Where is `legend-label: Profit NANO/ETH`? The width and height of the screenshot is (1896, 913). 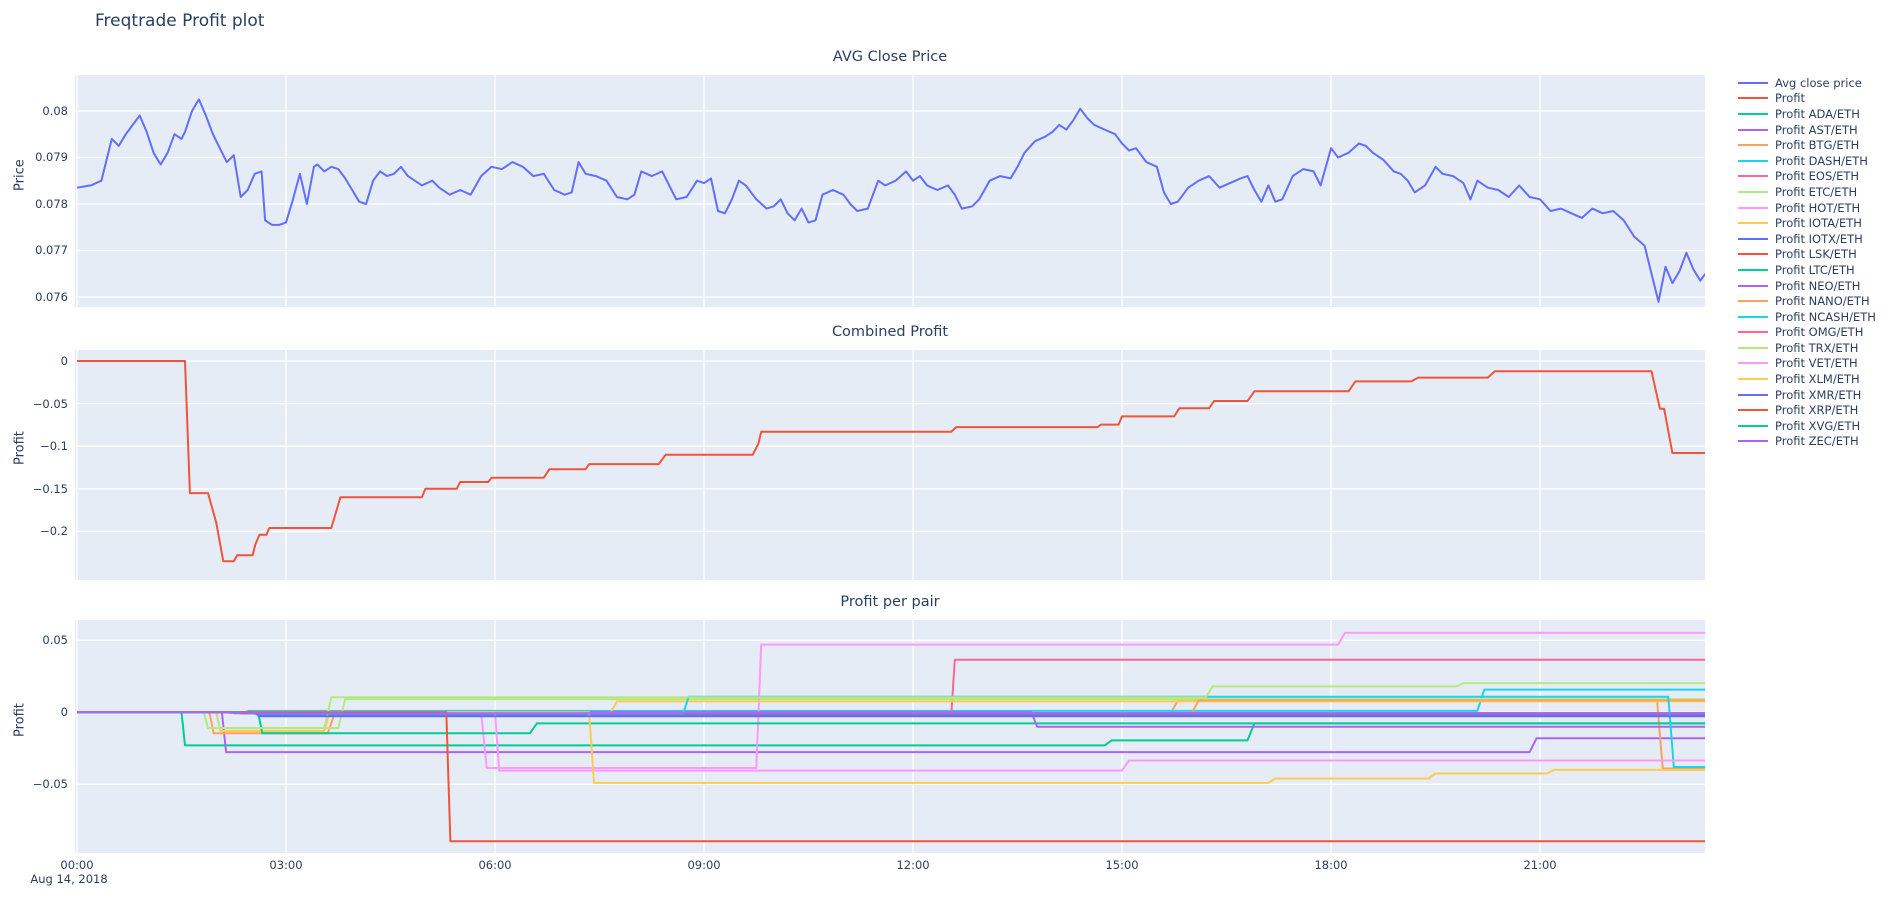 legend-label: Profit NANO/ETH is located at coordinates (1822, 301).